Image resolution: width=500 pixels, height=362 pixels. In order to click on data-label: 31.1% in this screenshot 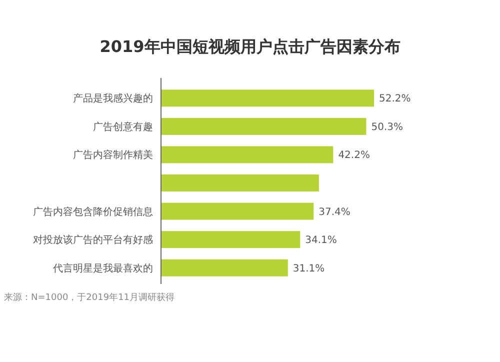, I will do `click(308, 268)`.